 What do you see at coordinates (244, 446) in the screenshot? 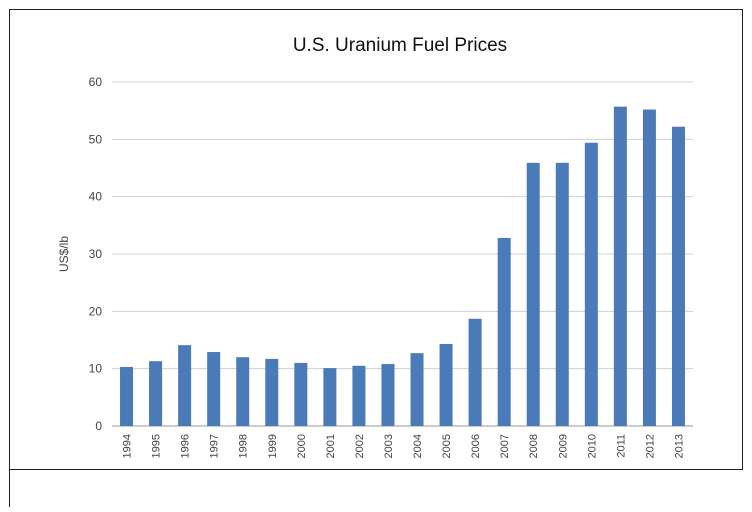
I see `x-tick-label: 1998` at bounding box center [244, 446].